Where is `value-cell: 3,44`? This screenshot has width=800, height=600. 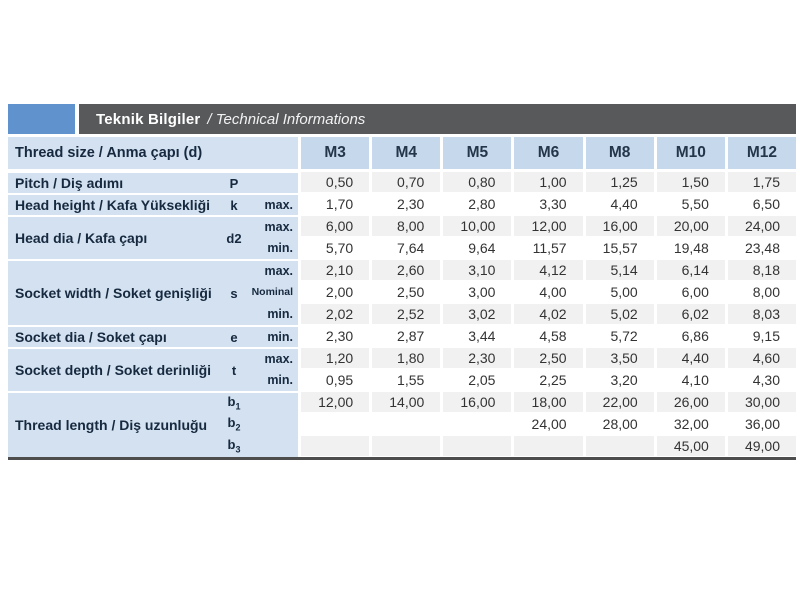 value-cell: 3,44 is located at coordinates (476, 336).